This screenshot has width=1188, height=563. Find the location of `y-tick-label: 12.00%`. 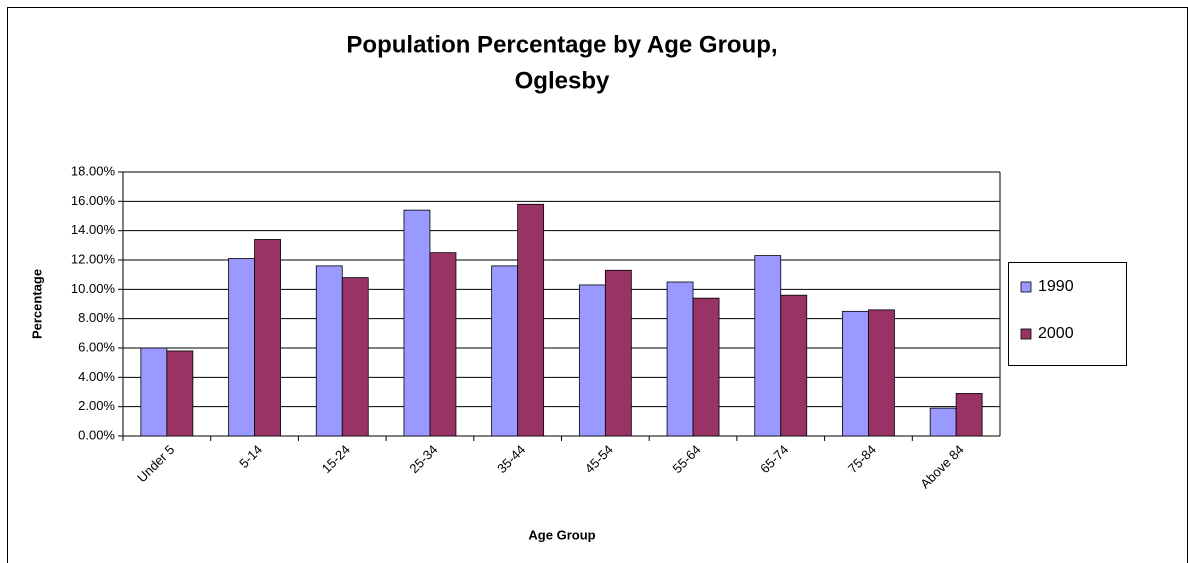

y-tick-label: 12.00% is located at coordinates (93, 258).